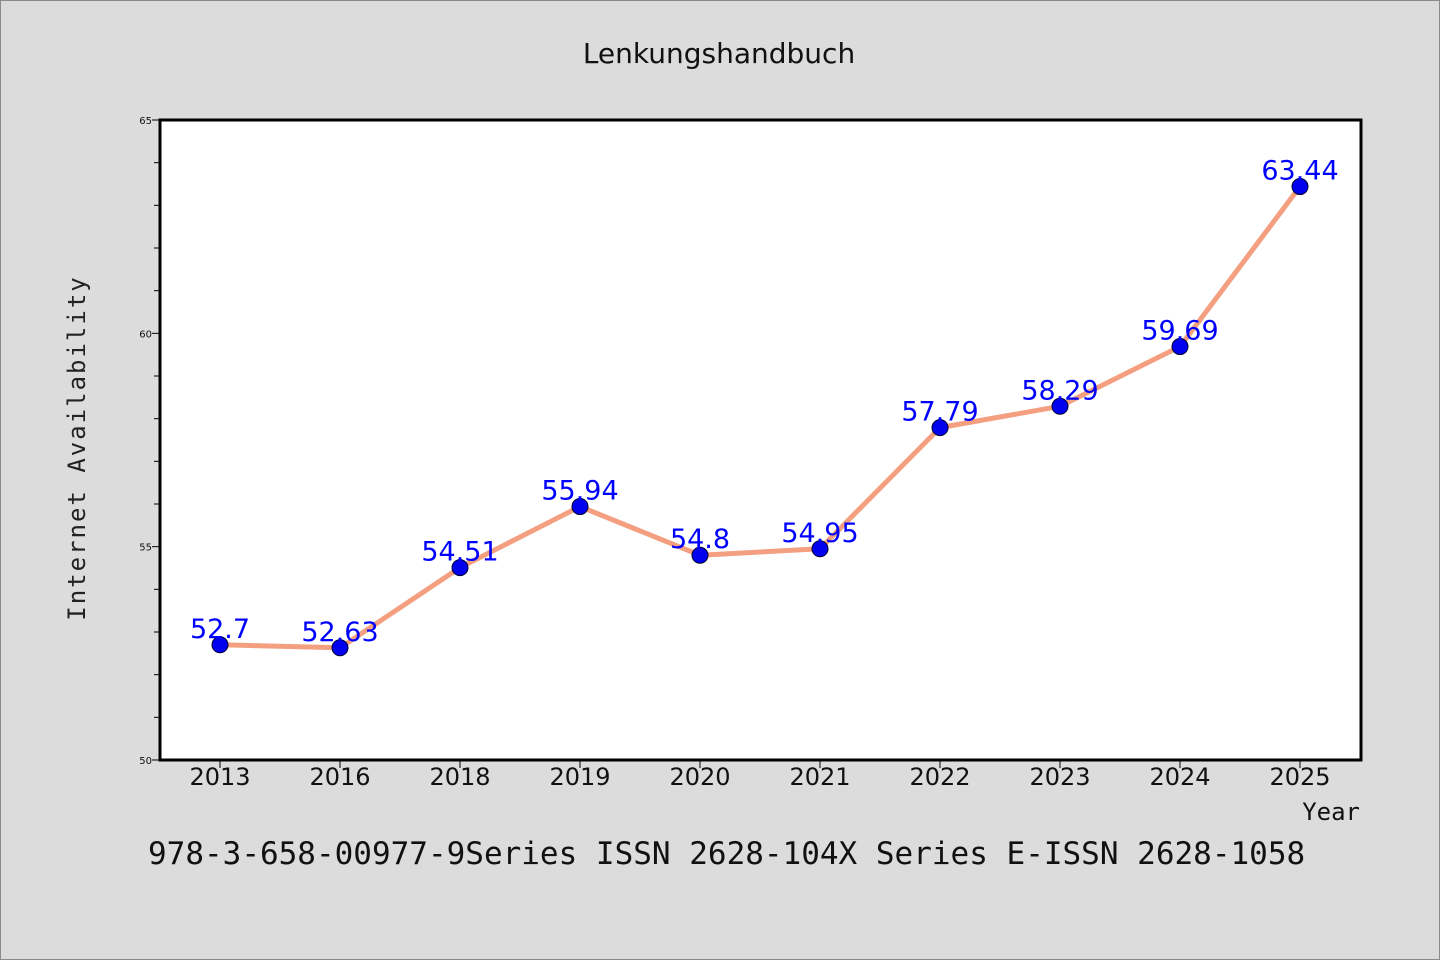  I want to click on data-label: 54.51, so click(459, 552).